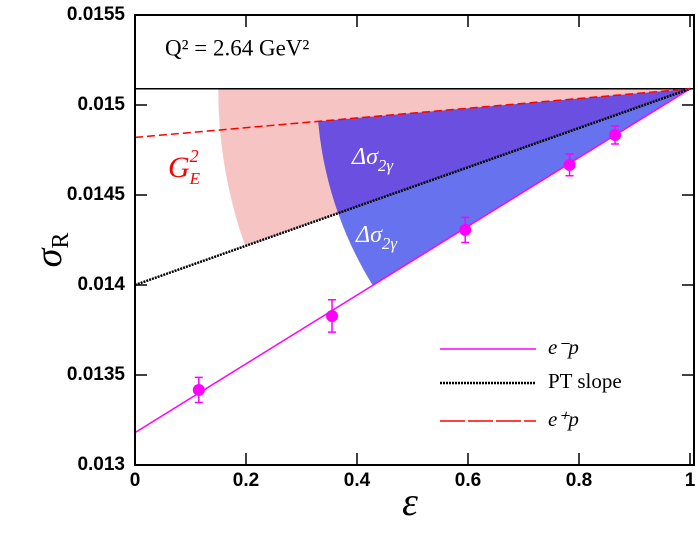 The image size is (698, 533). I want to click on band-label-main: G, so click(179, 167).